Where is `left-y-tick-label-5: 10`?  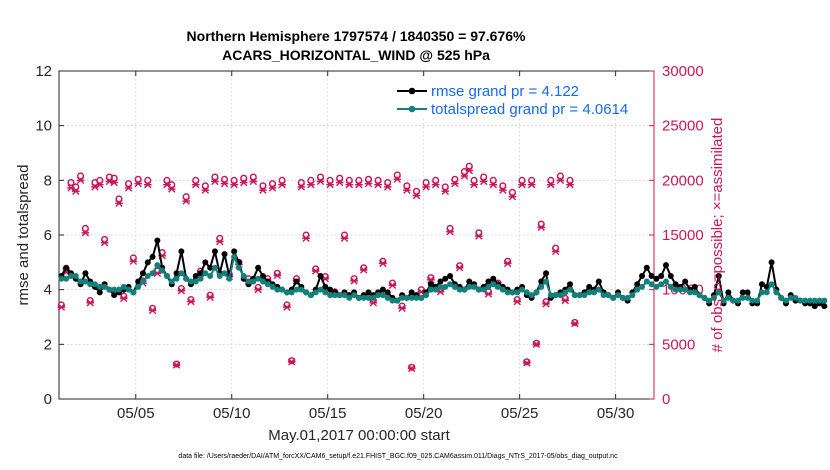 left-y-tick-label-5: 10 is located at coordinates (43, 126).